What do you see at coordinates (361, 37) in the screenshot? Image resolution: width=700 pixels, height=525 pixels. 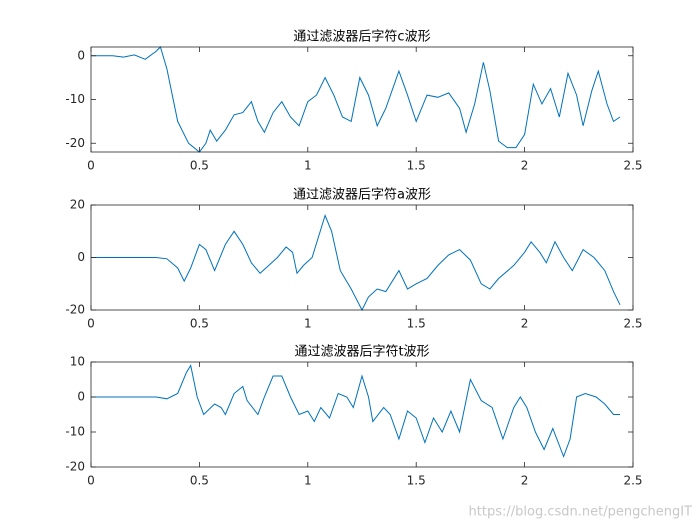 I see `chart-title: 通过滤波器后字符c波形` at bounding box center [361, 37].